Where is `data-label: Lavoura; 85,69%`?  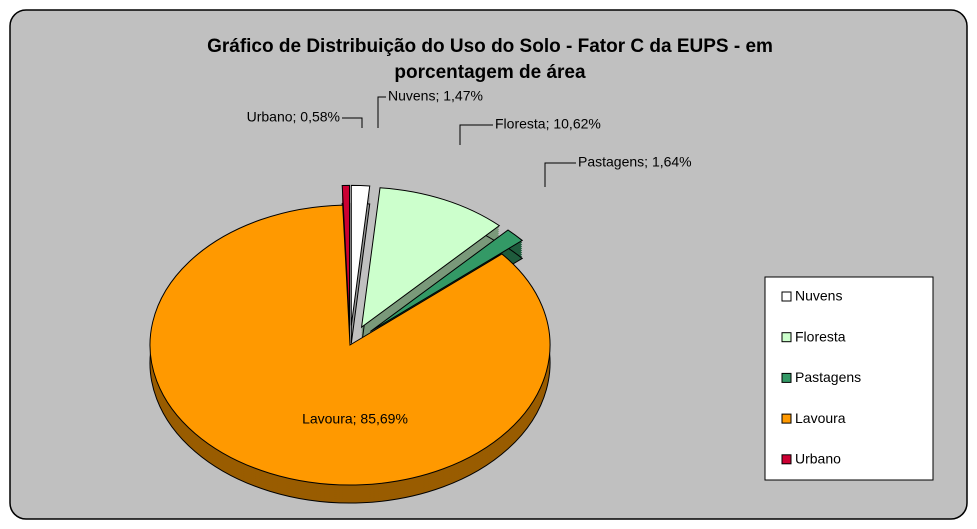
data-label: Lavoura; 85,69% is located at coordinates (355, 419).